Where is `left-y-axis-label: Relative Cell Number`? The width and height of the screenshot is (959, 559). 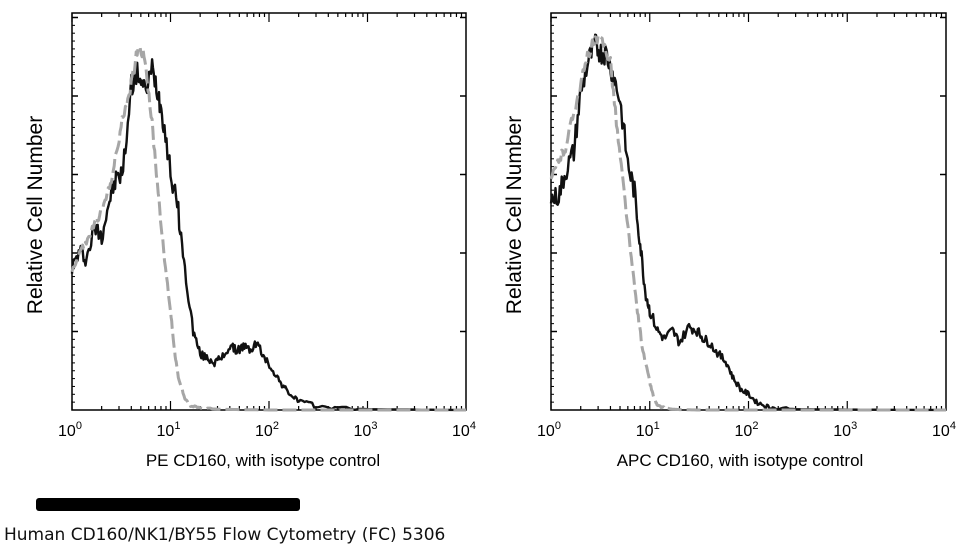
left-y-axis-label: Relative Cell Number is located at coordinates (35, 215).